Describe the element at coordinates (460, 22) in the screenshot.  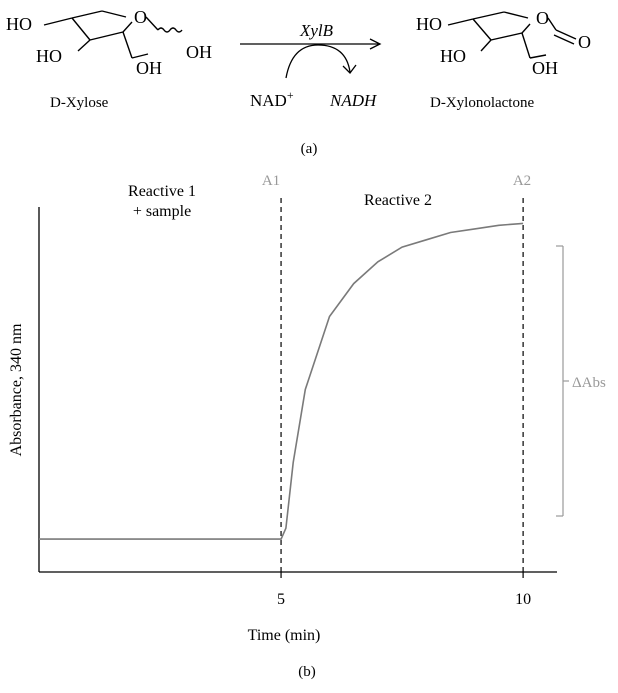
I see `lactone-bond-ho-top` at that location.